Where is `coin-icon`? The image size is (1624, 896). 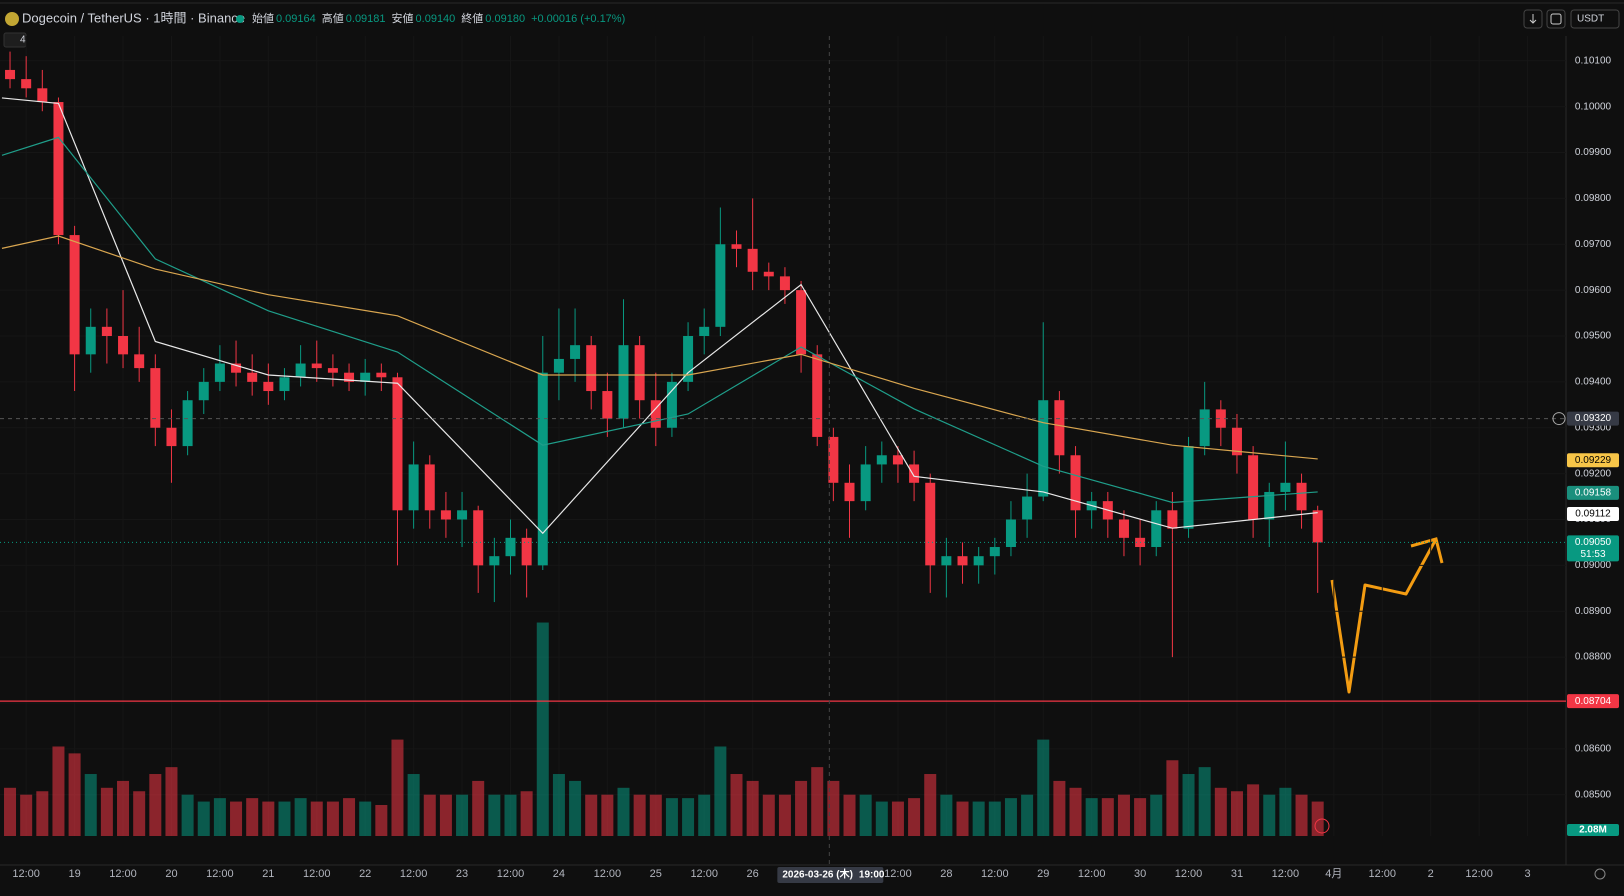 coin-icon is located at coordinates (12, 19).